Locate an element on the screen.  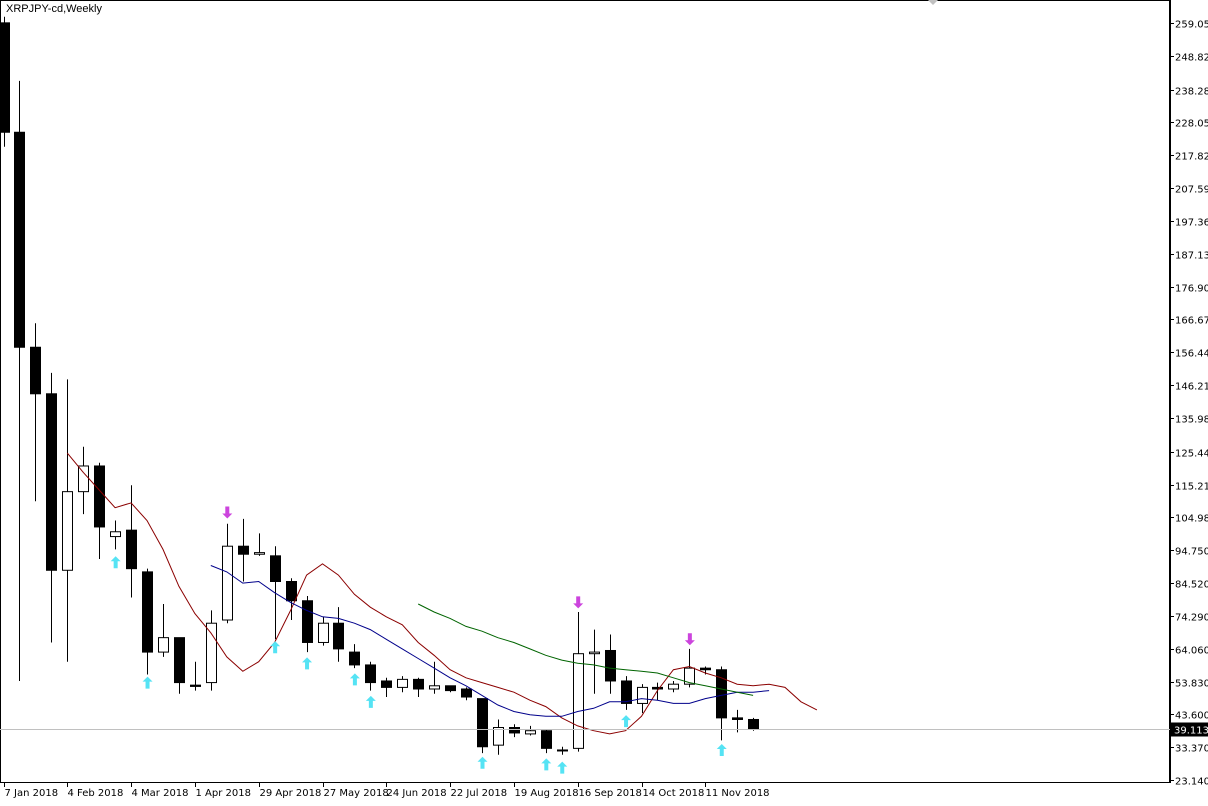
price-tick-label: 115.210 is located at coordinates (1191, 487).